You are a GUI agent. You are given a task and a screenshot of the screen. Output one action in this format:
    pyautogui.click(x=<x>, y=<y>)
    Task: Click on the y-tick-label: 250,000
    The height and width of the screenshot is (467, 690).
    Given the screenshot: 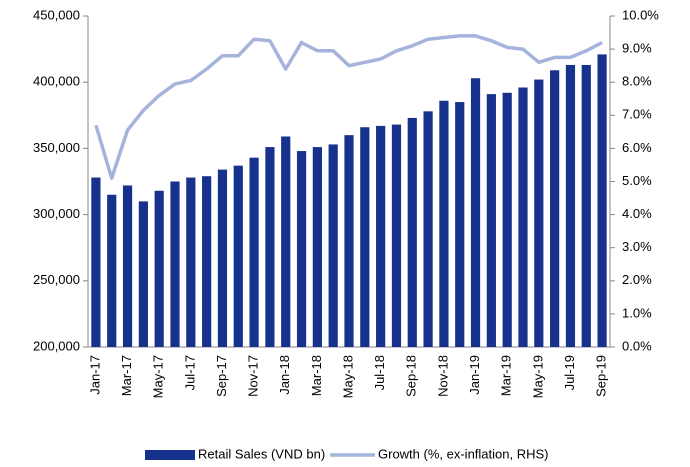 What is the action you would take?
    pyautogui.click(x=56, y=279)
    